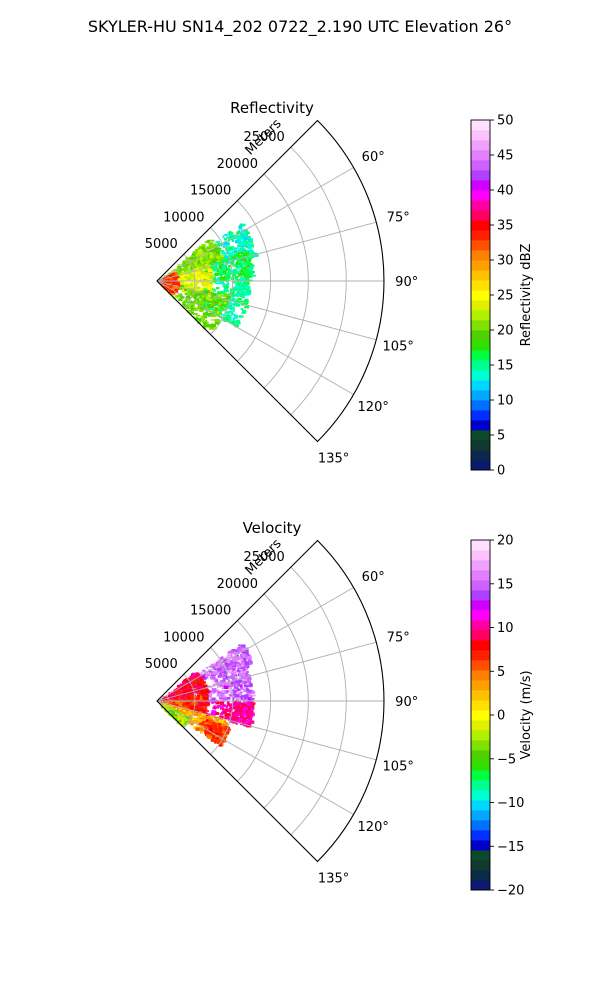  I want to click on range-tick-label: 25000, so click(263, 137).